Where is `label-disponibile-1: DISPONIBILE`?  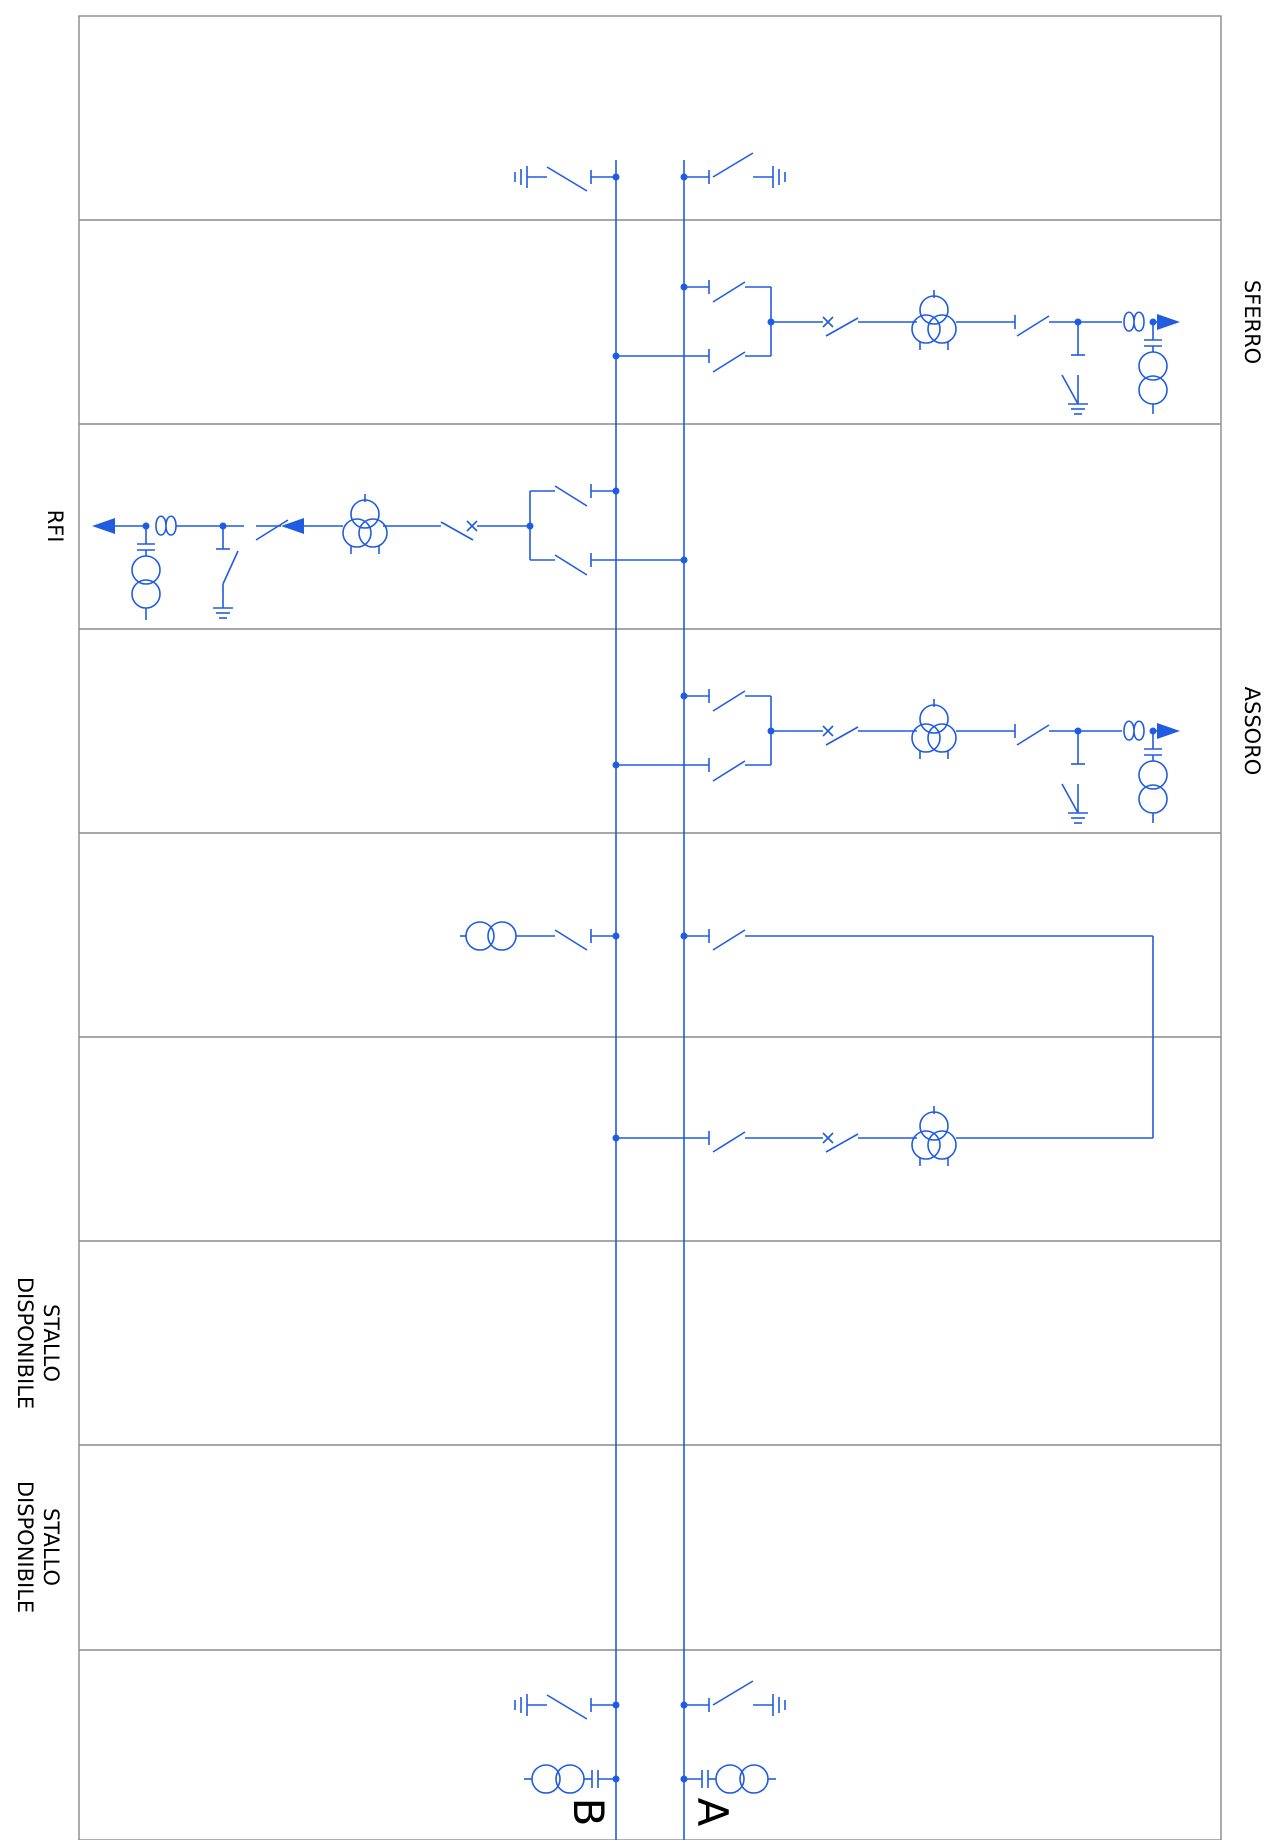 label-disponibile-1: DISPONIBILE is located at coordinates (25, 1343).